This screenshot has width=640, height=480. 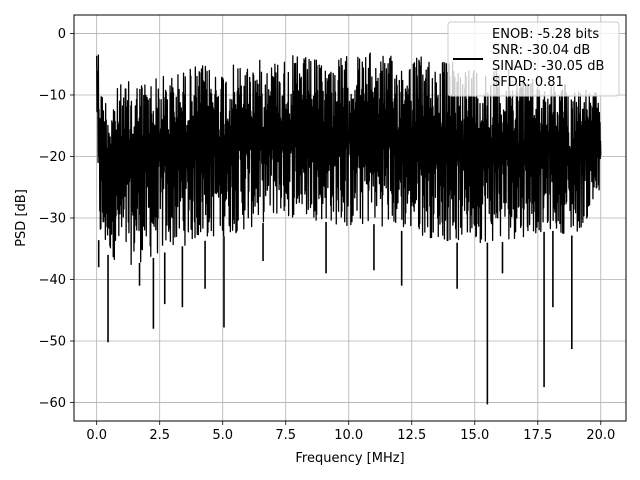 What do you see at coordinates (548, 66) in the screenshot?
I see `legend-label-line: SINAD: -30.05 dB` at bounding box center [548, 66].